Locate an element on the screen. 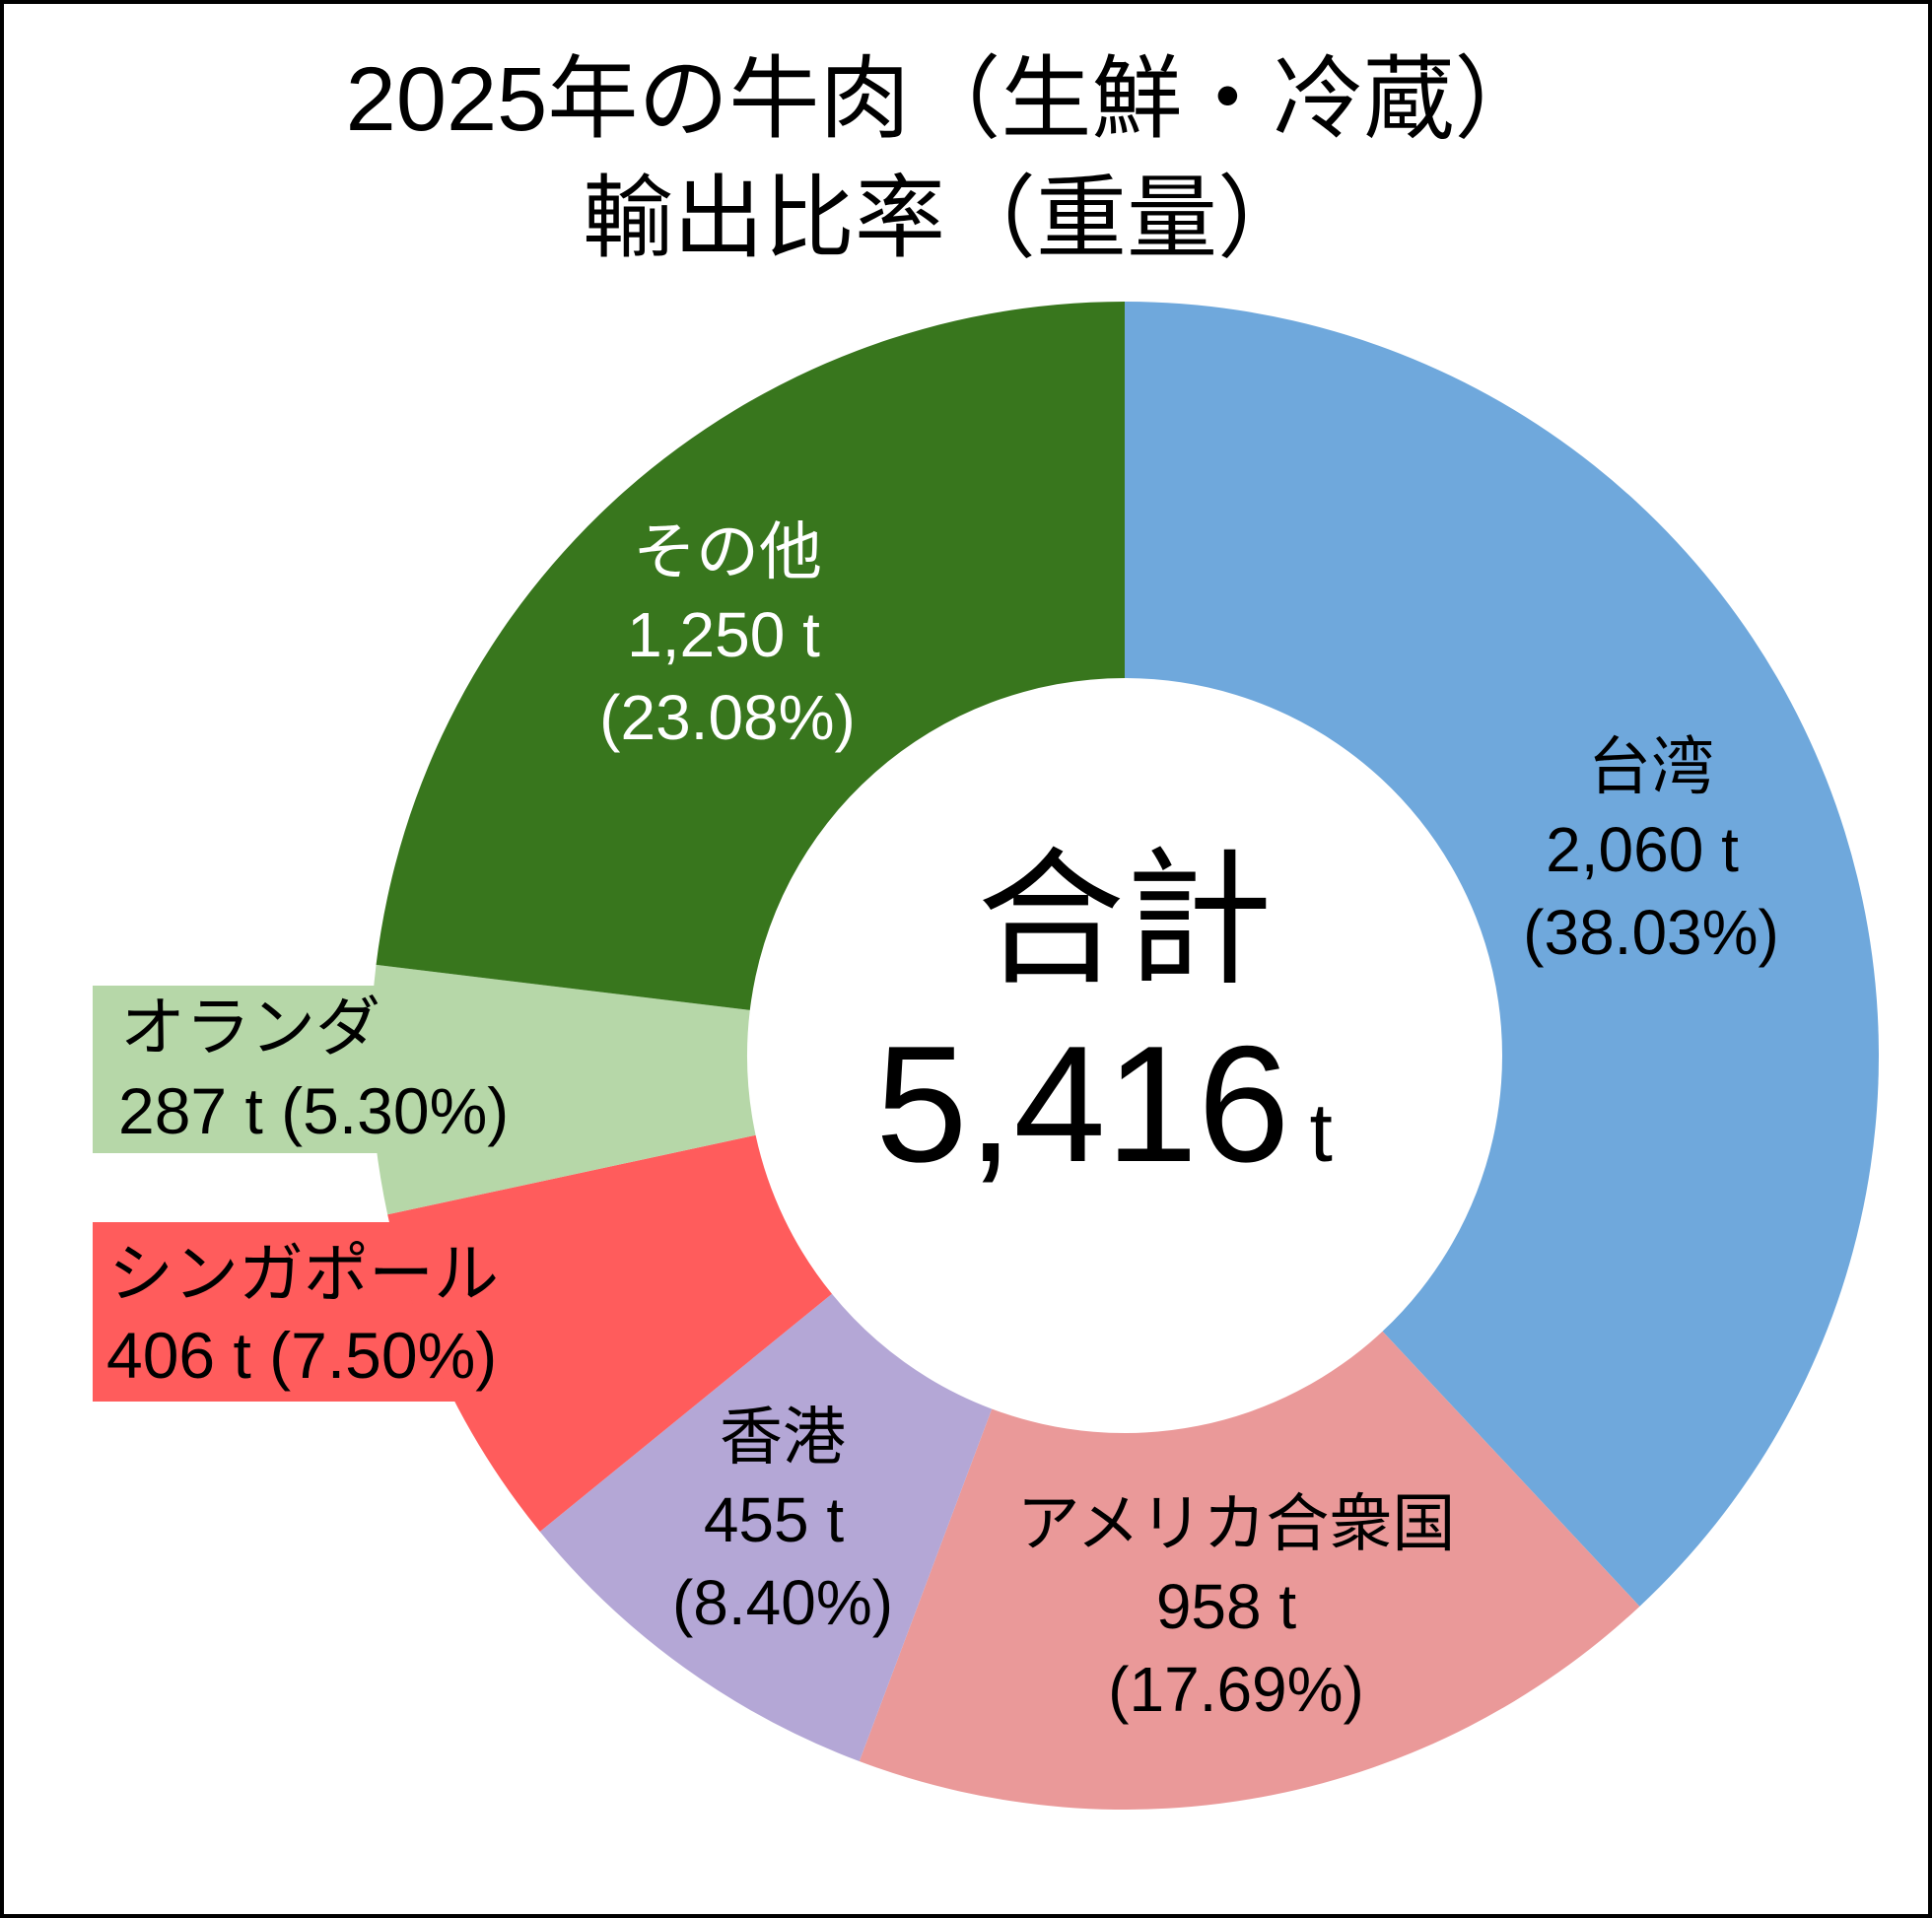 The height and width of the screenshot is (1918, 1932). data-label-name: オランダ is located at coordinates (250, 1027).